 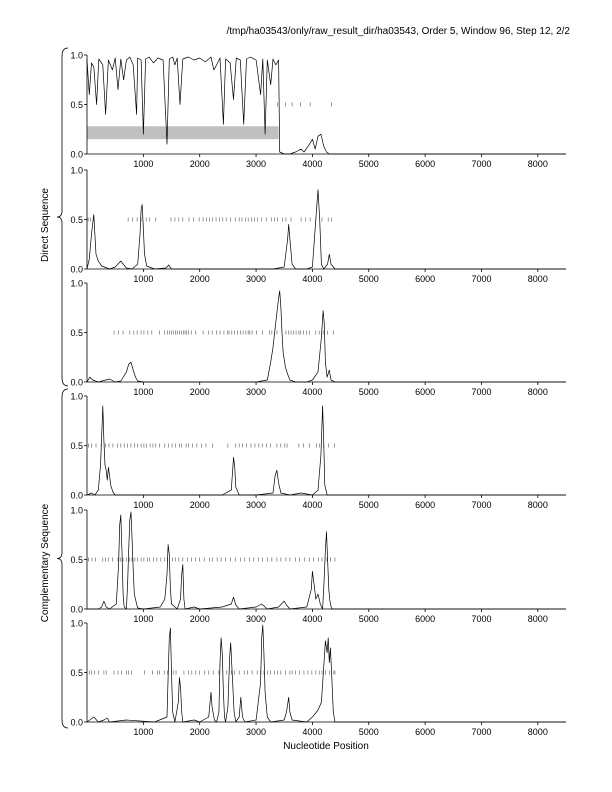 What do you see at coordinates (183, 133) in the screenshot?
I see `highlight-region` at bounding box center [183, 133].